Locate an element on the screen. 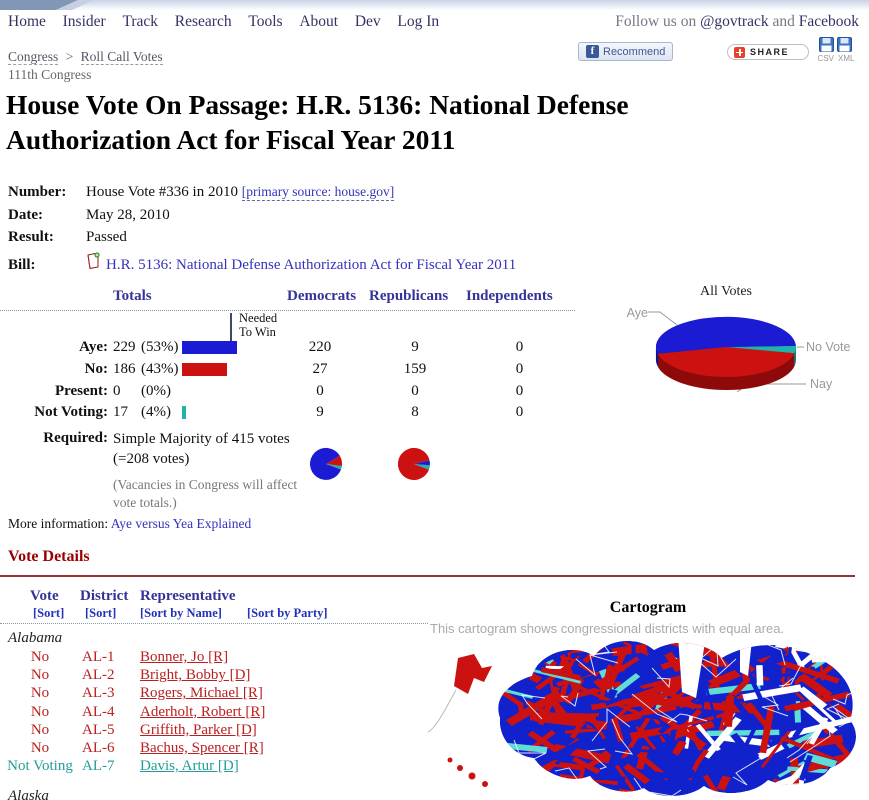 The image size is (869, 800). notvoting-pct: (4%) is located at coordinates (156, 412).